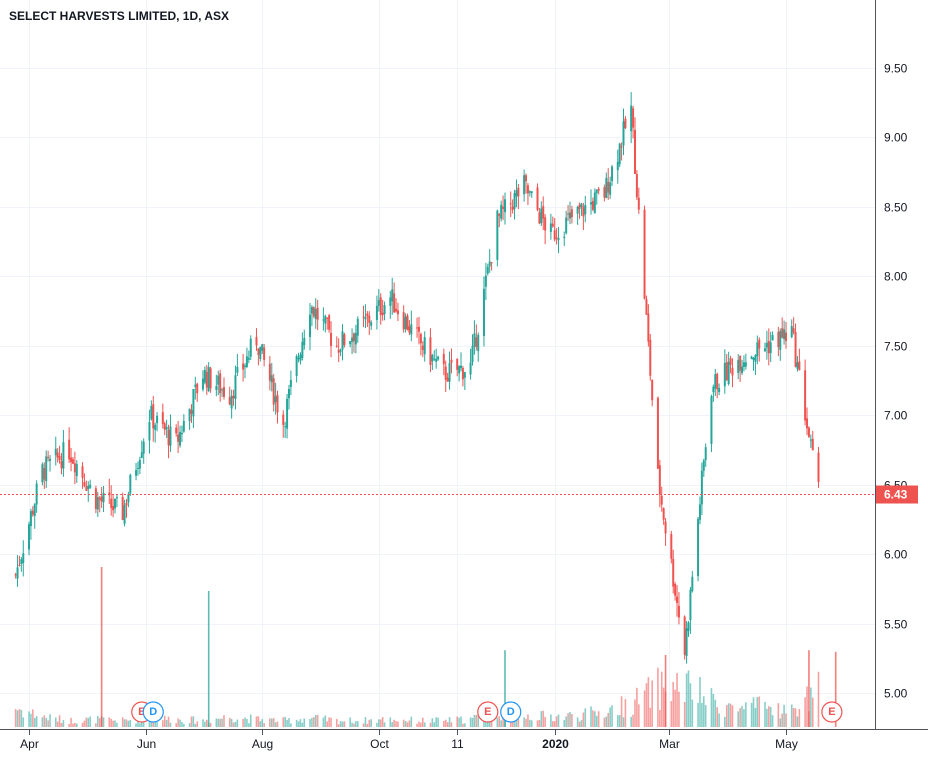  I want to click on time-axis: Apr Jun Aug Oct 11 2020 Mar May, so click(409, 740).